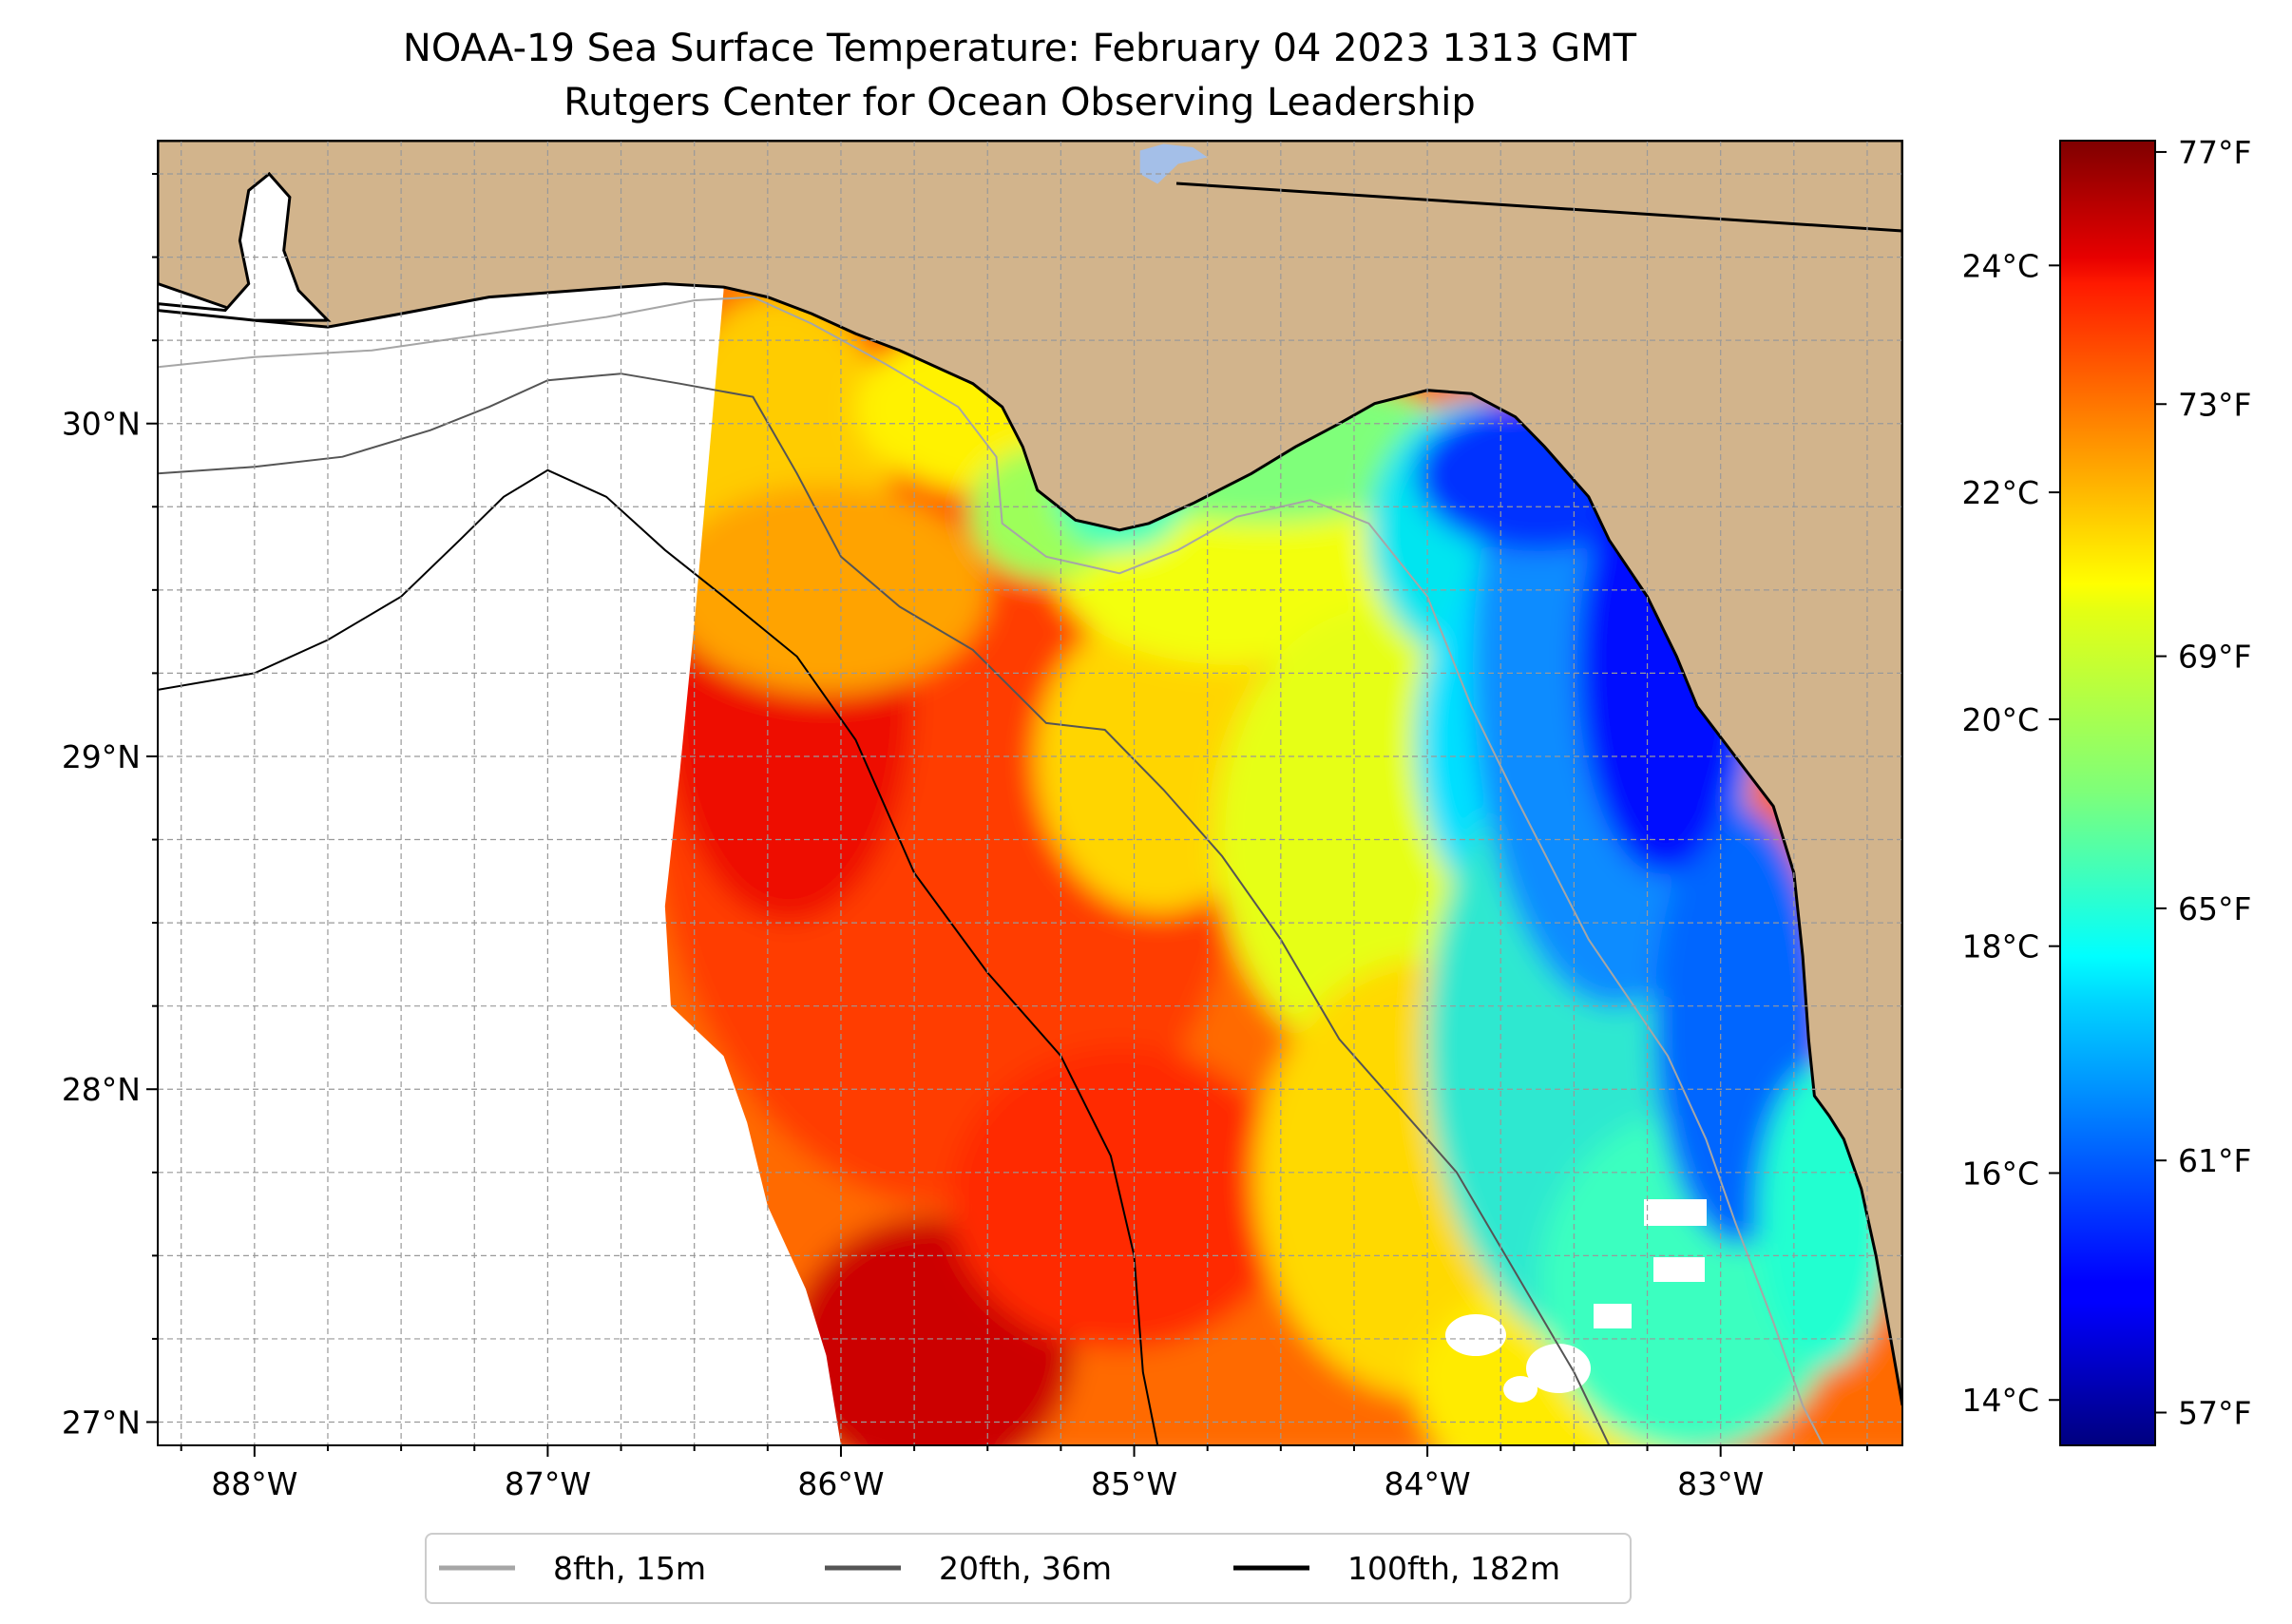  What do you see at coordinates (2214, 152) in the screenshot?
I see `fahrenheit-tick-label: 77°F` at bounding box center [2214, 152].